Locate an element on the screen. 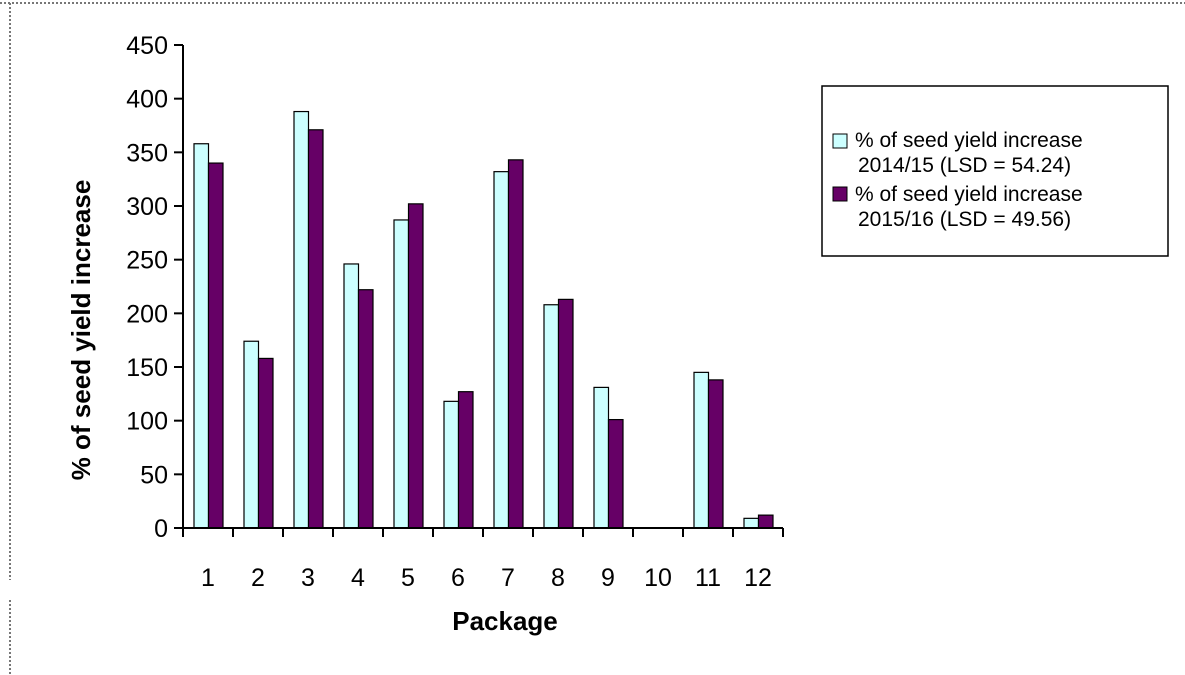  y-tick-label: 400 is located at coordinates (147, 100).